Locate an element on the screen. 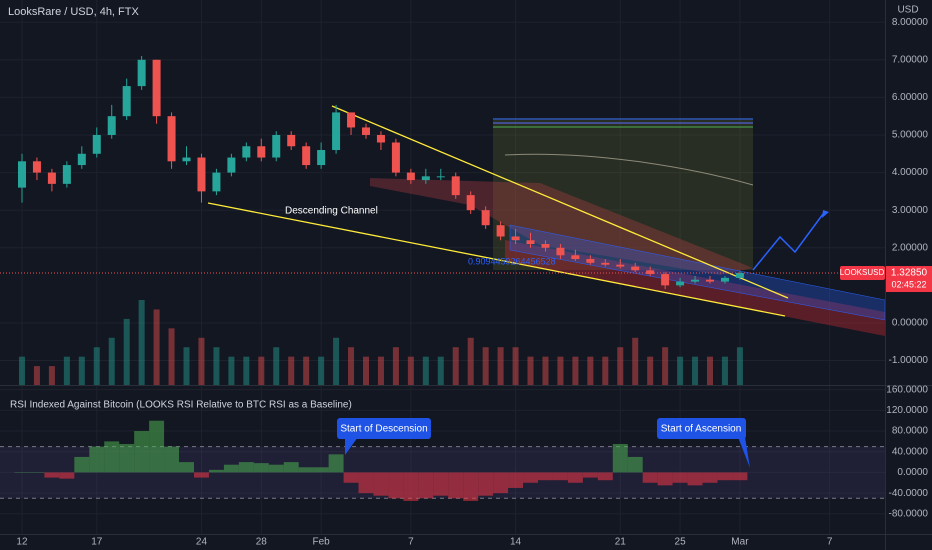 The height and width of the screenshot is (550, 932). x-tick-label: 7 is located at coordinates (411, 542).